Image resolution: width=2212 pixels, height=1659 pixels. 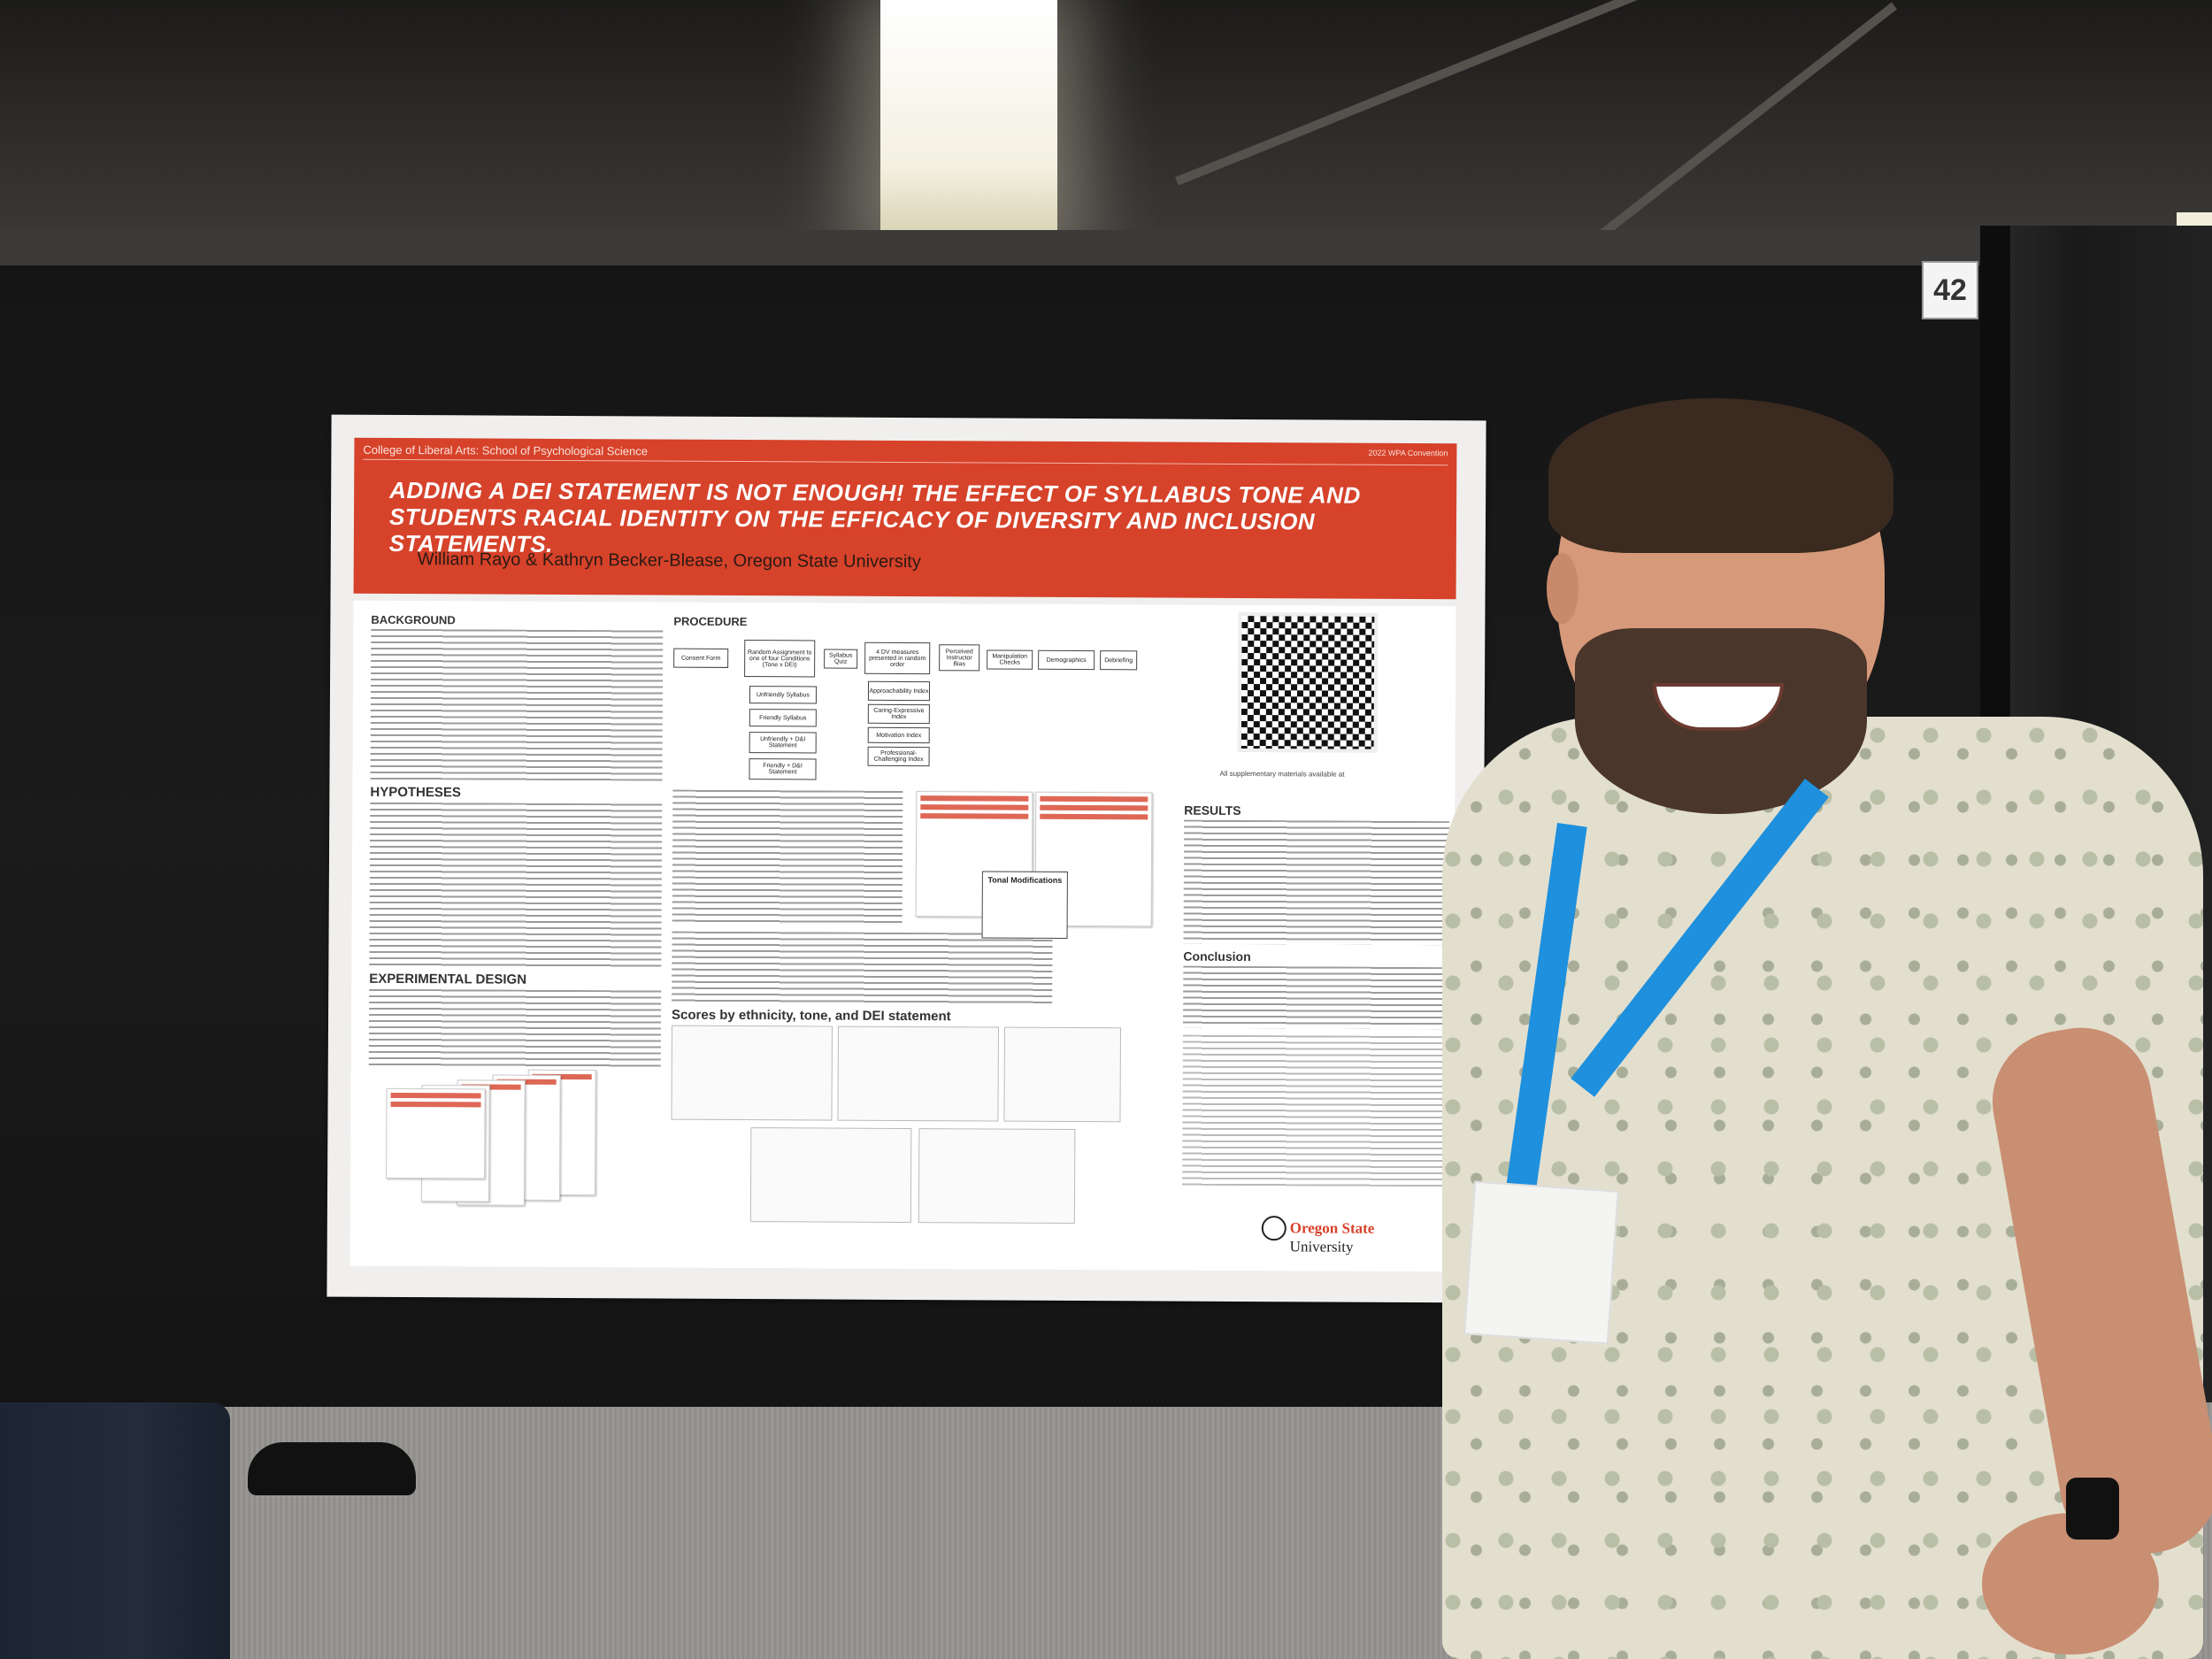 What do you see at coordinates (1010, 659) in the screenshot?
I see `flow-step: Manipulation Checks` at bounding box center [1010, 659].